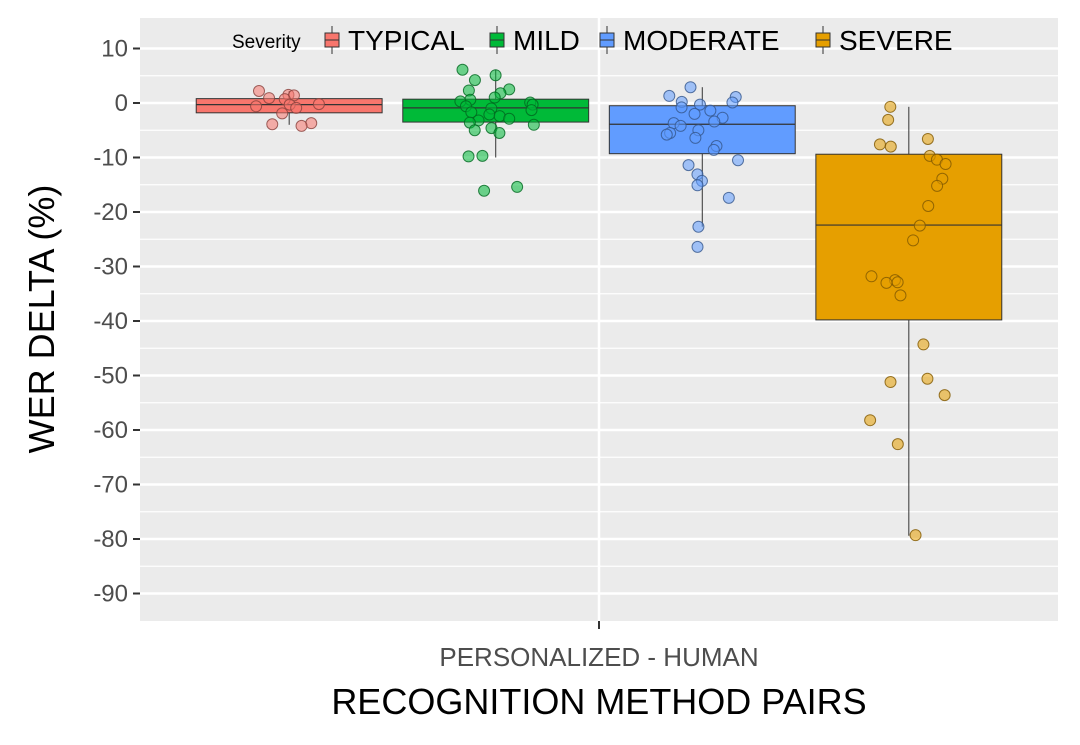  What do you see at coordinates (121, 103) in the screenshot?
I see `y-tick-label: 0` at bounding box center [121, 103].